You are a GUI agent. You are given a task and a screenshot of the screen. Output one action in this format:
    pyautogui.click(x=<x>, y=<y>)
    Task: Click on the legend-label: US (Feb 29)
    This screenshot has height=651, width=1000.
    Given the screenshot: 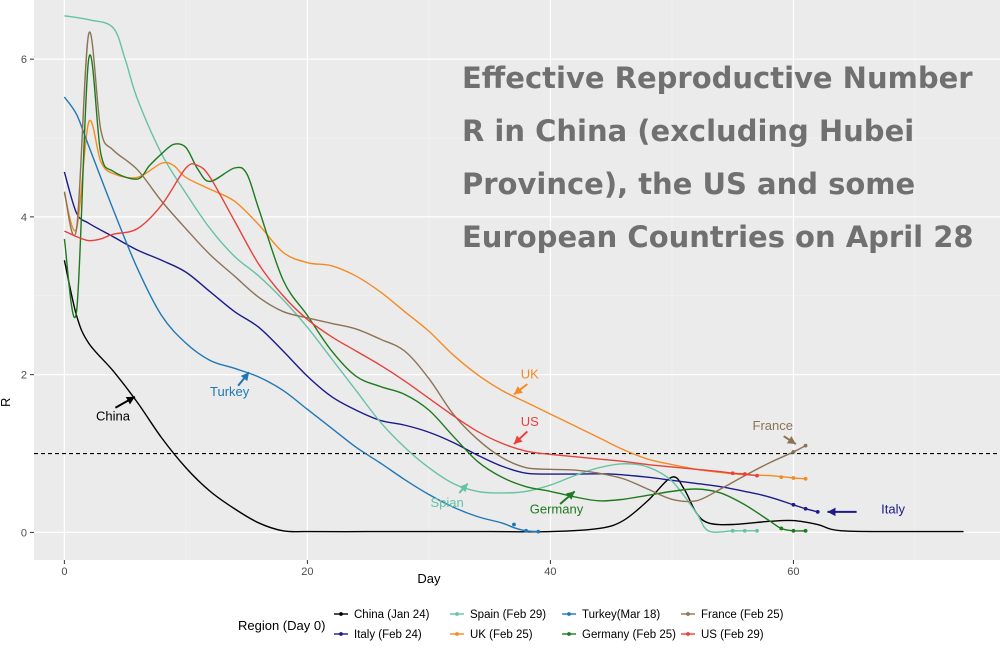 What is the action you would take?
    pyautogui.click(x=732, y=635)
    